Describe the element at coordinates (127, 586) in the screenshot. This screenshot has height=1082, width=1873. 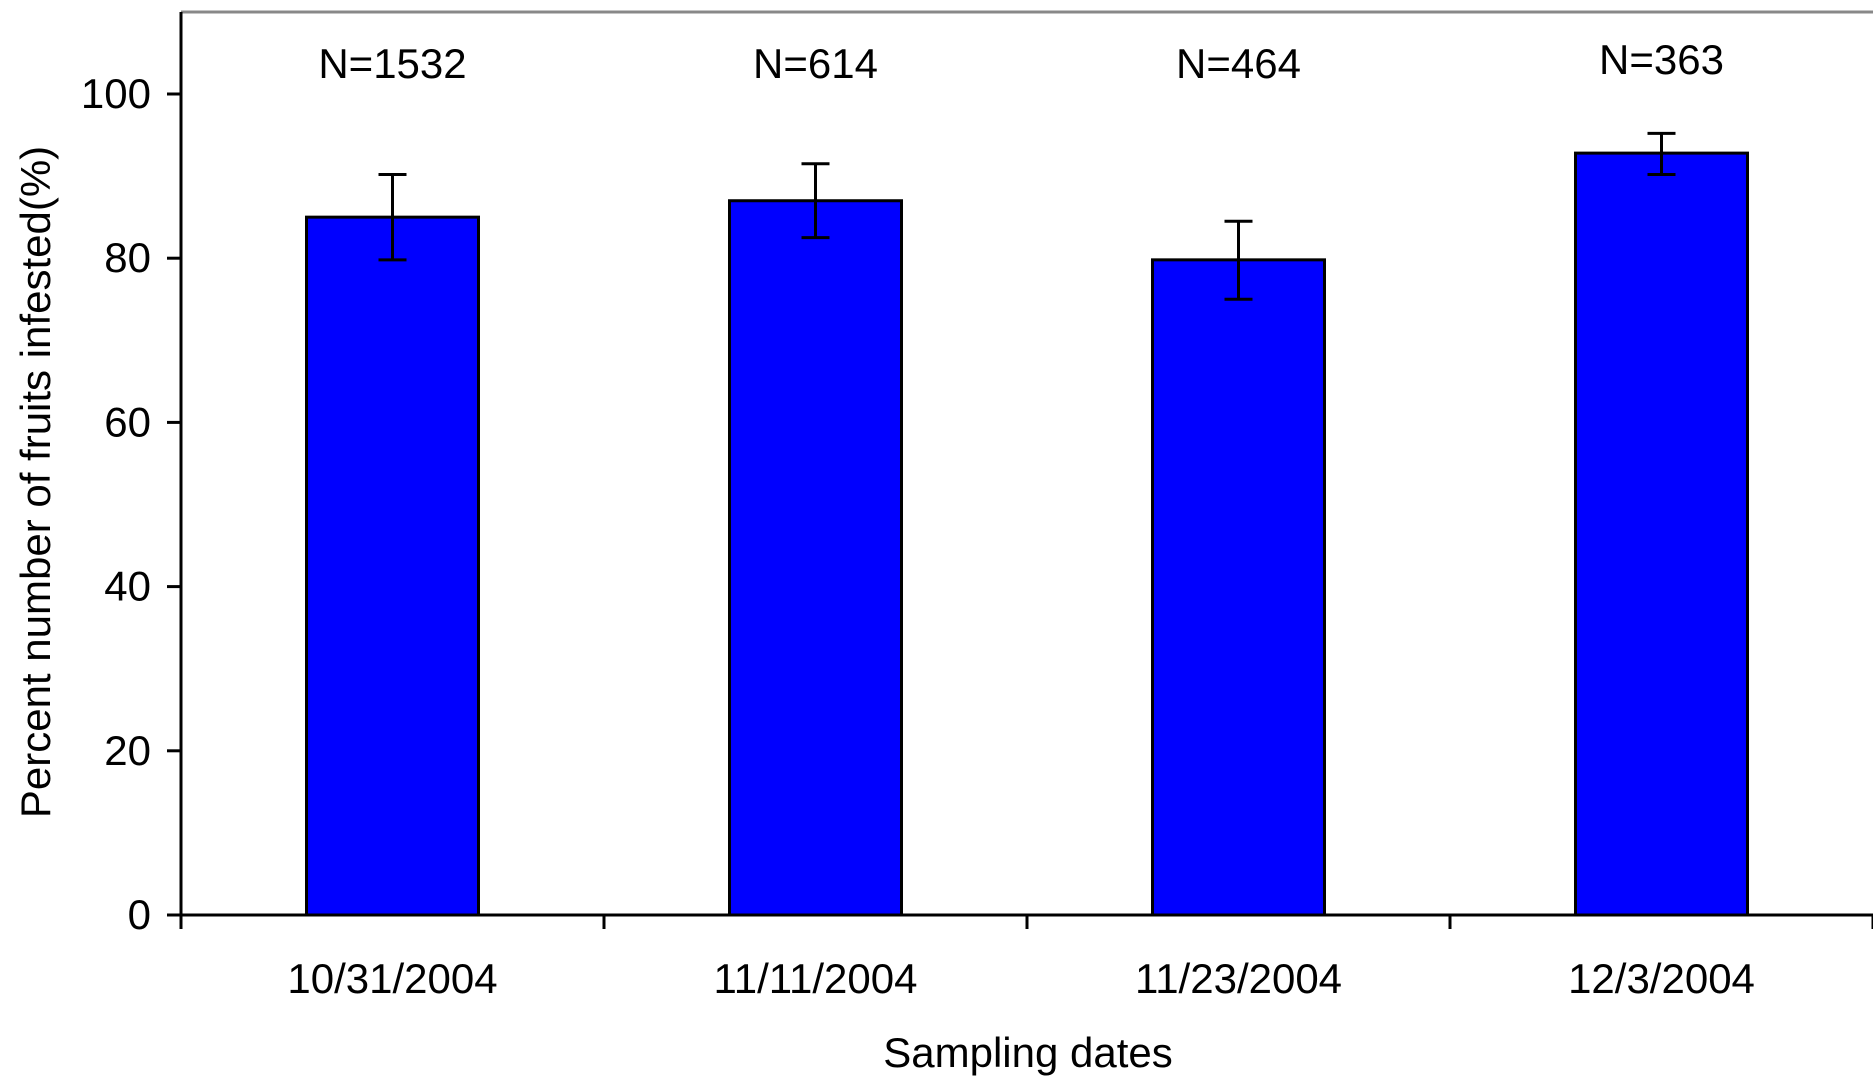
I see `y-tick-label: 40` at that location.